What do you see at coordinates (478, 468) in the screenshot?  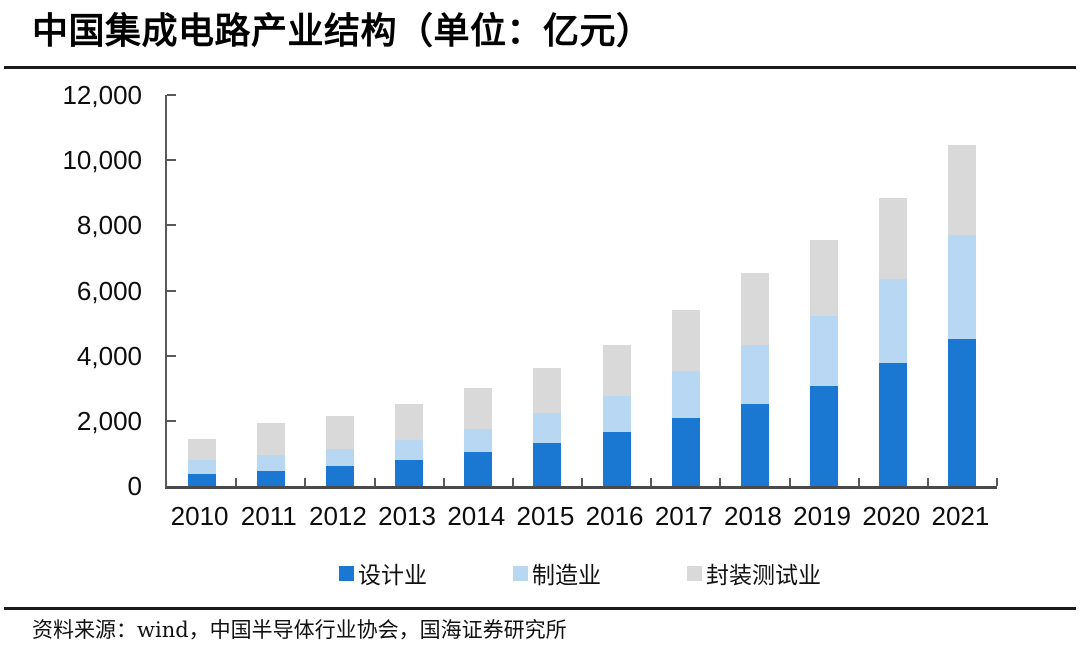 I see `bar-2014-design-segment` at bounding box center [478, 468].